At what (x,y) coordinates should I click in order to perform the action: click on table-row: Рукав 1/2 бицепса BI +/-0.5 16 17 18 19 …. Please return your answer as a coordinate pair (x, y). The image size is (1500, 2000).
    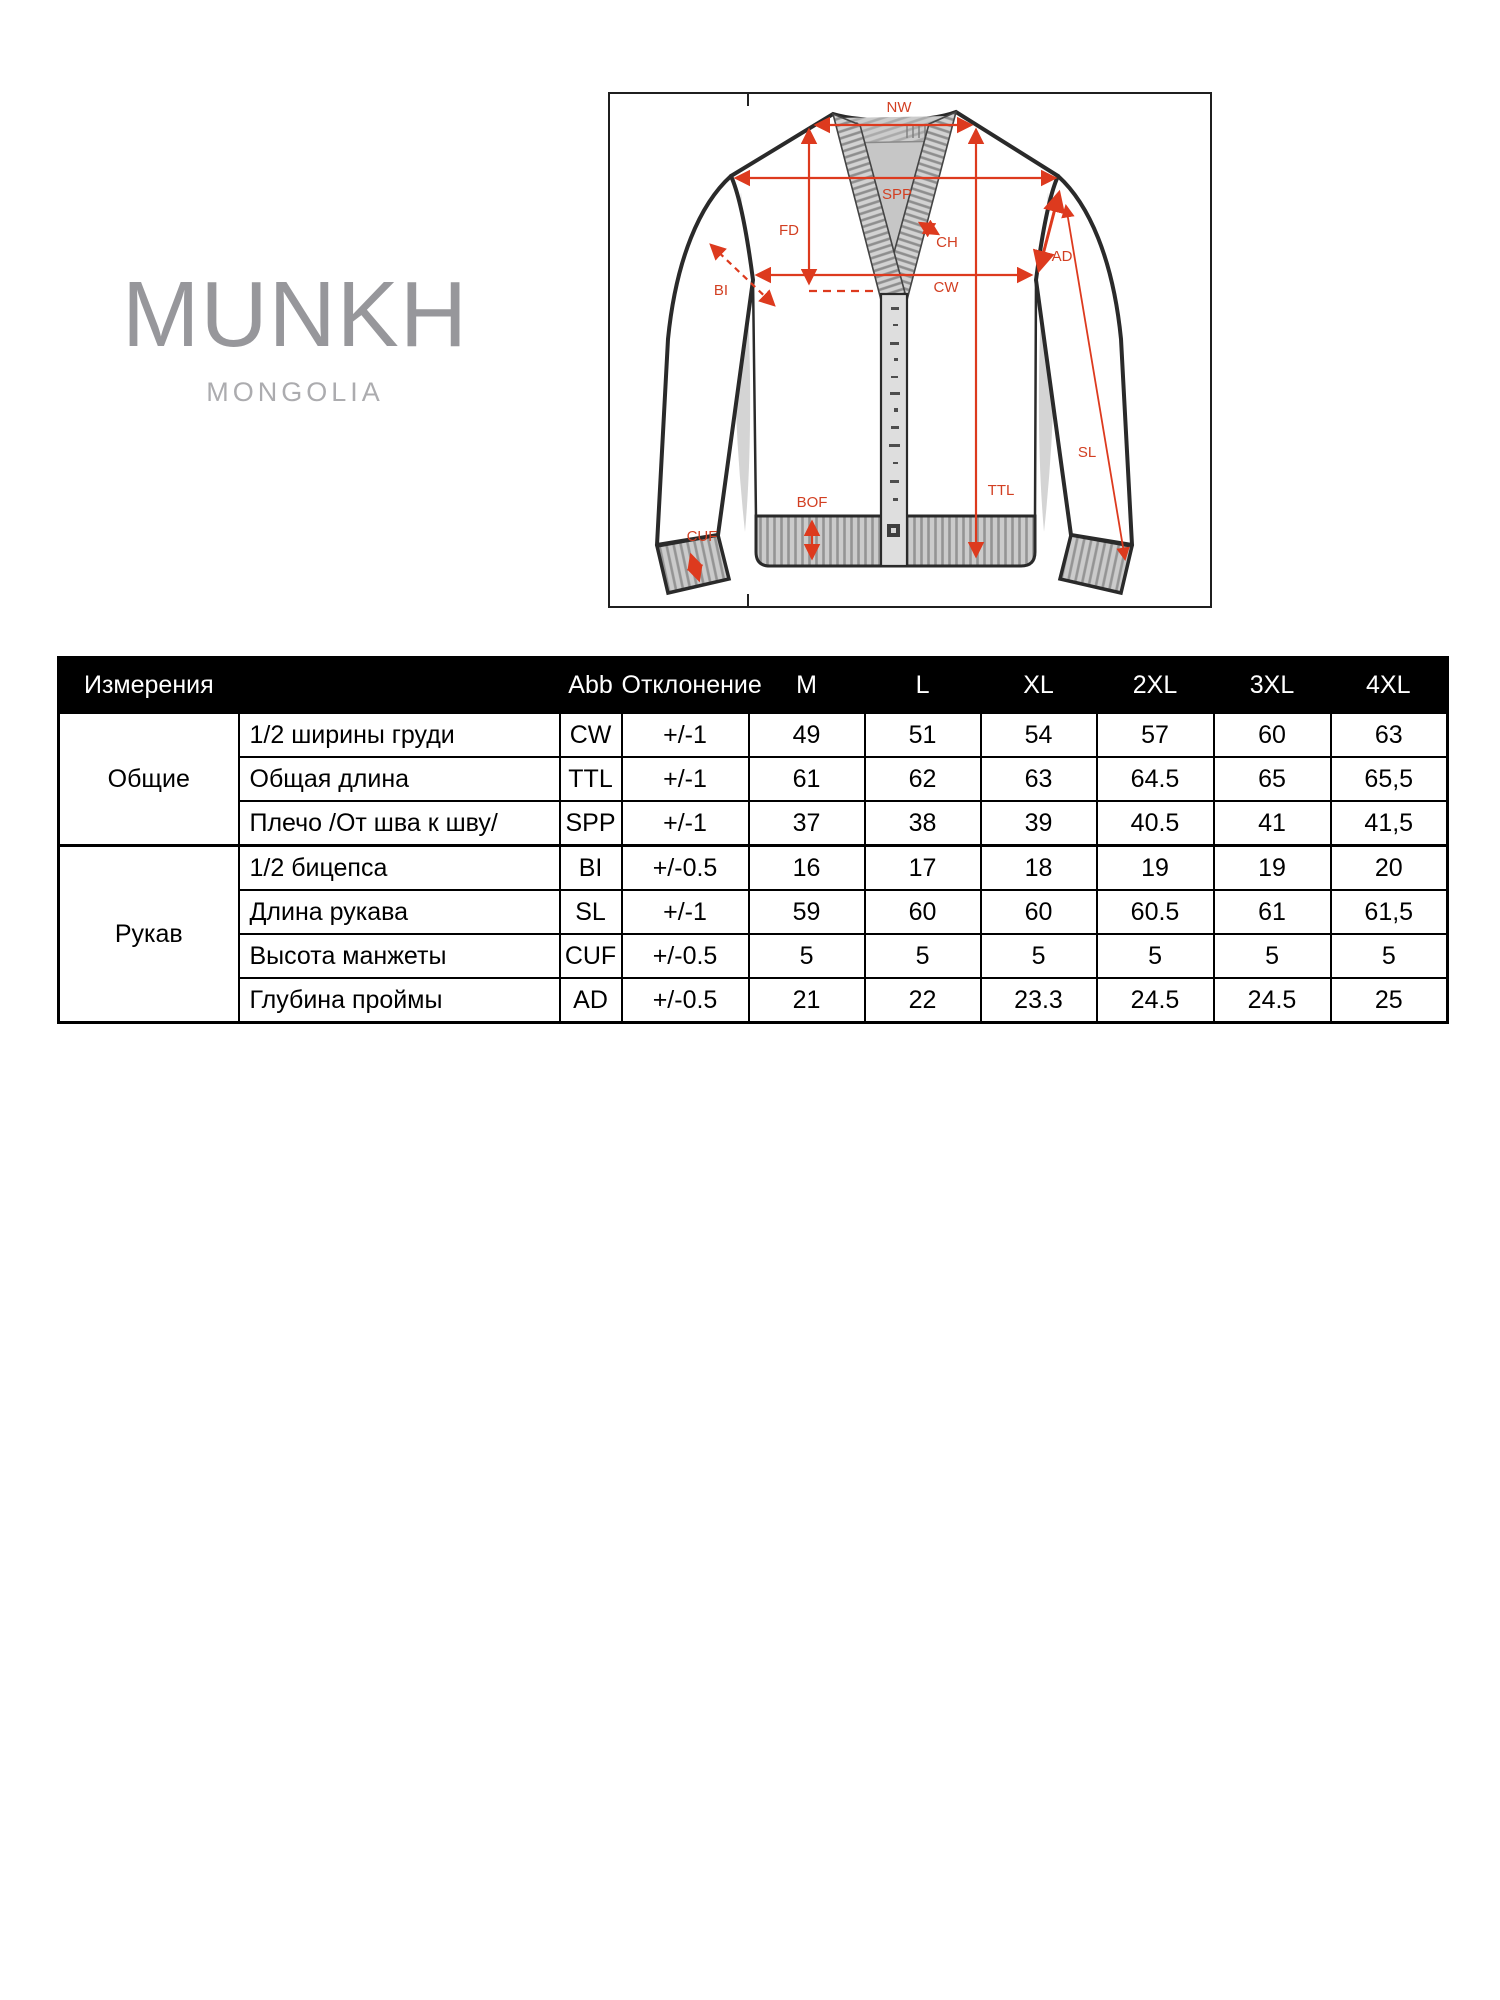
    Looking at the image, I should click on (753, 934).